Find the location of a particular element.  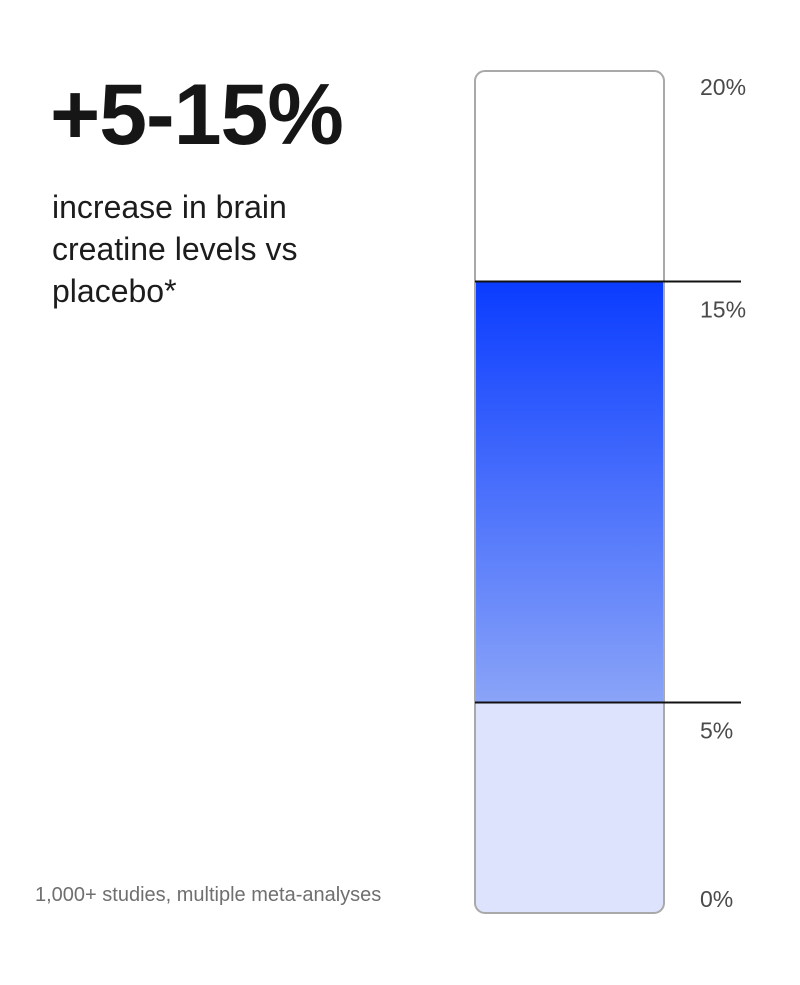

footnote: 1,000+ studies, multiple meta-analyses is located at coordinates (208, 895).